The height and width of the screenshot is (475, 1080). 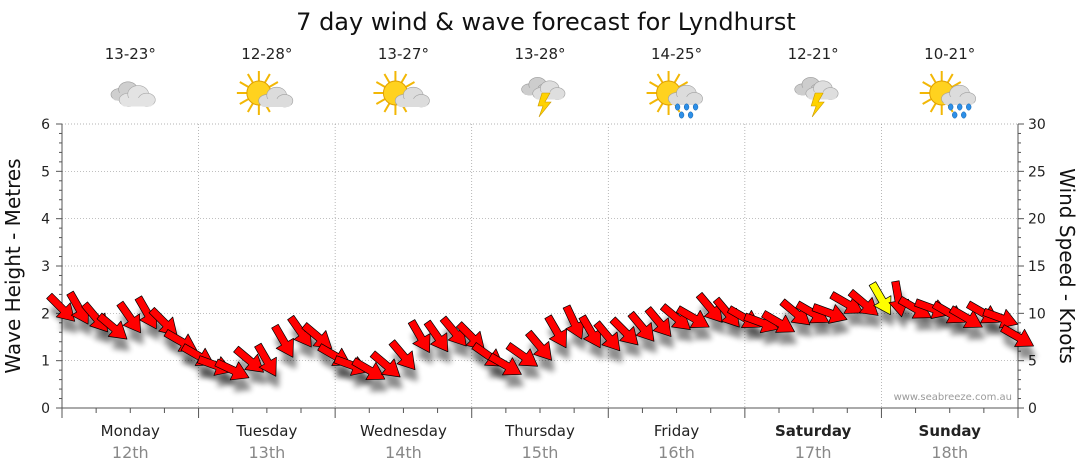 I want to click on day-name-label: Monday, so click(x=130, y=431).